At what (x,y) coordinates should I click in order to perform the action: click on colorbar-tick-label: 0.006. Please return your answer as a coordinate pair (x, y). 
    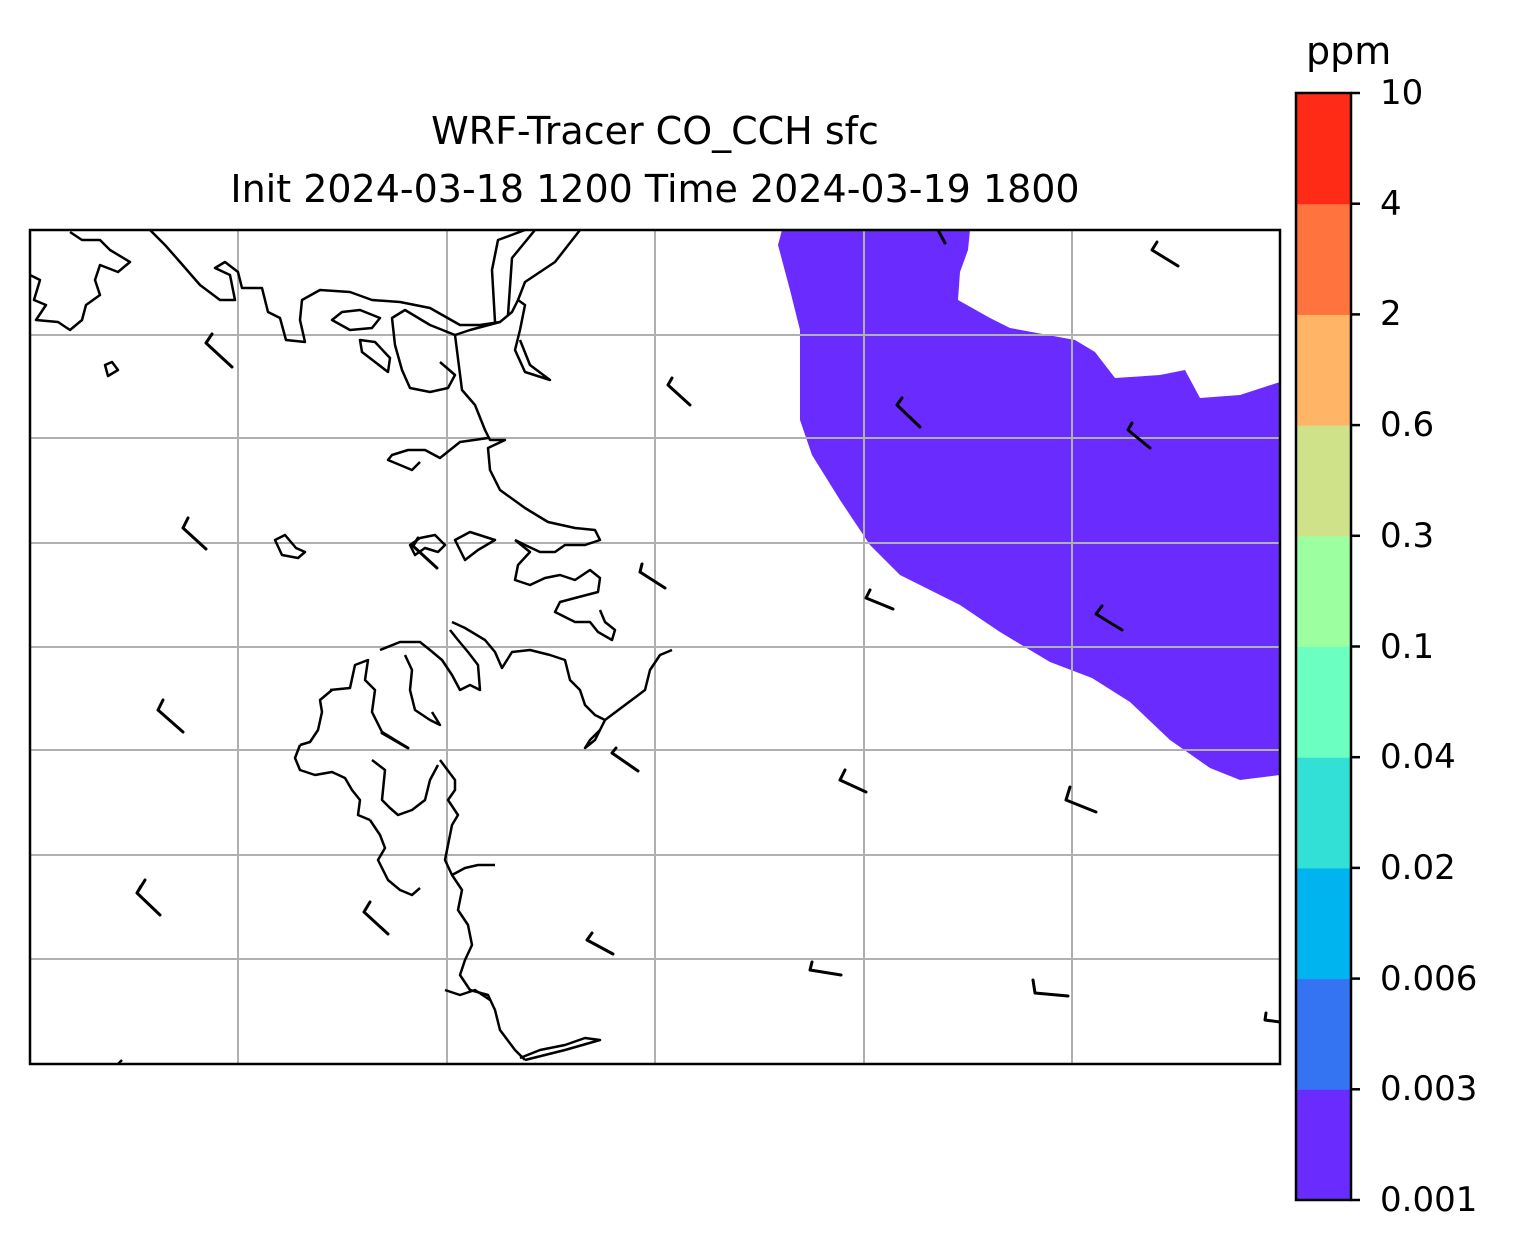
    Looking at the image, I should click on (1429, 978).